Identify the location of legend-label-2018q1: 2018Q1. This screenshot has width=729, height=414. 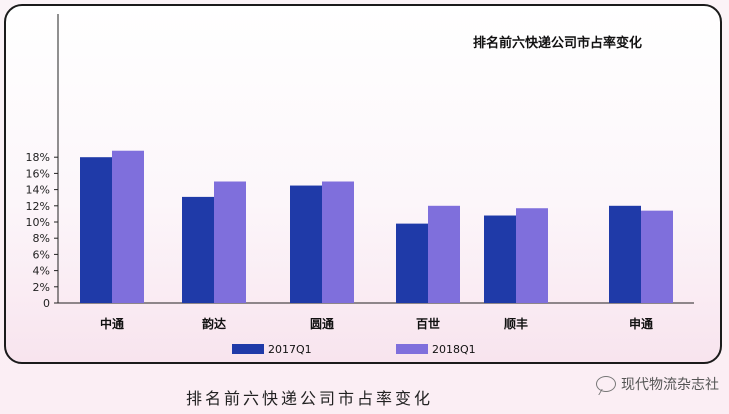
(454, 349).